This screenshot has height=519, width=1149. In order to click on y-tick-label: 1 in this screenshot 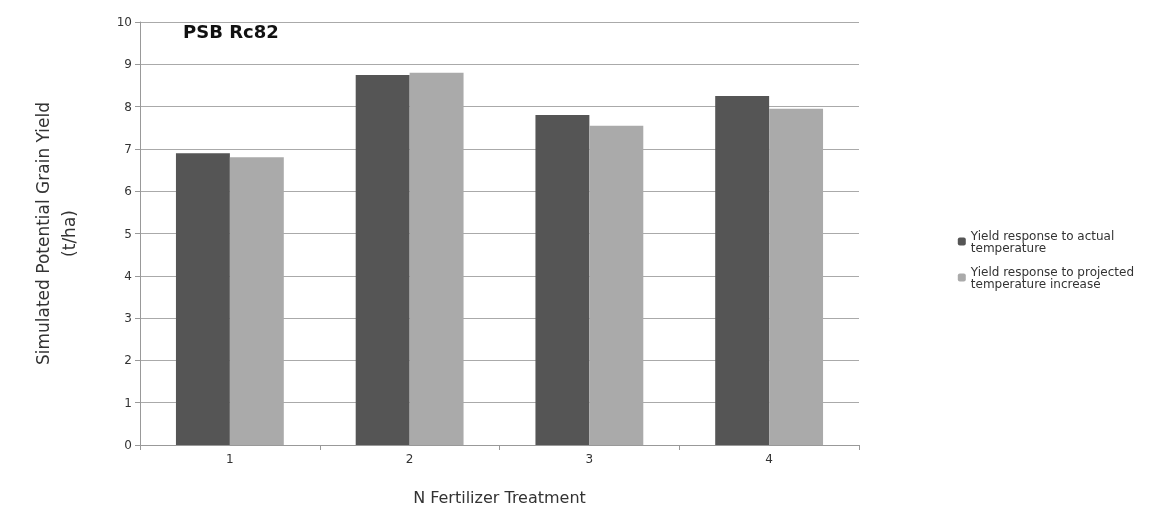, I will do `click(128, 402)`.